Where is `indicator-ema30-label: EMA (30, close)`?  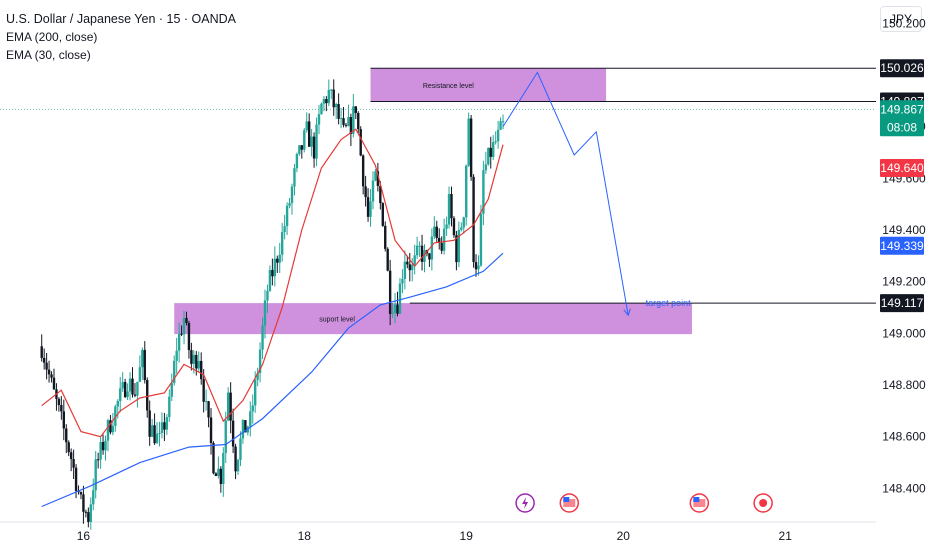
indicator-ema30-label: EMA (30, close) is located at coordinates (48, 55).